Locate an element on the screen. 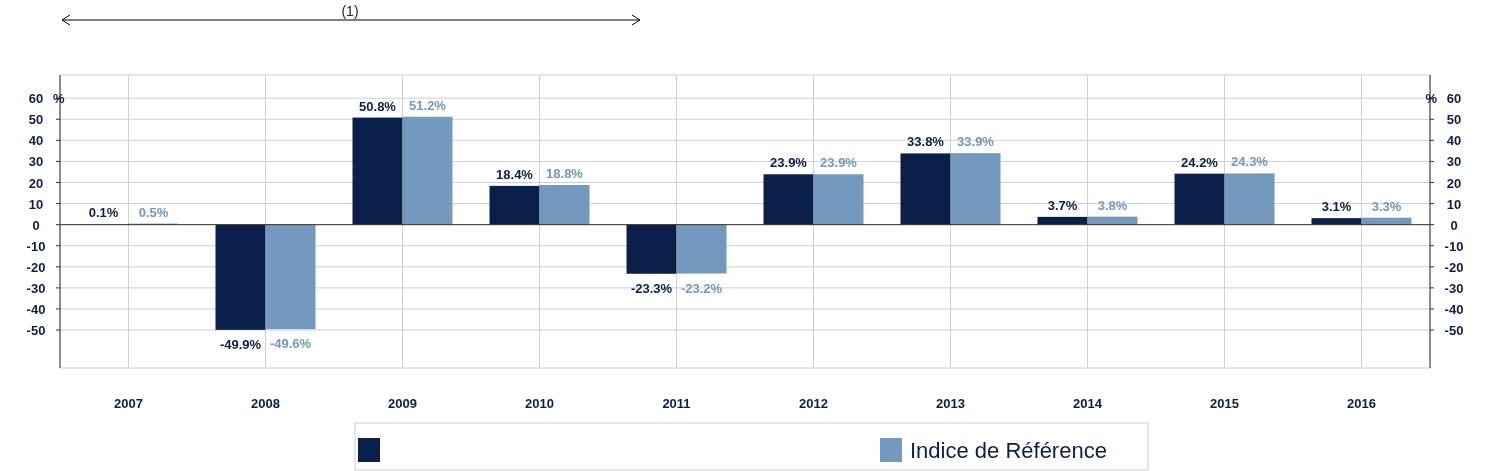 The height and width of the screenshot is (471, 1499). data-label: 3.1% is located at coordinates (1336, 207).